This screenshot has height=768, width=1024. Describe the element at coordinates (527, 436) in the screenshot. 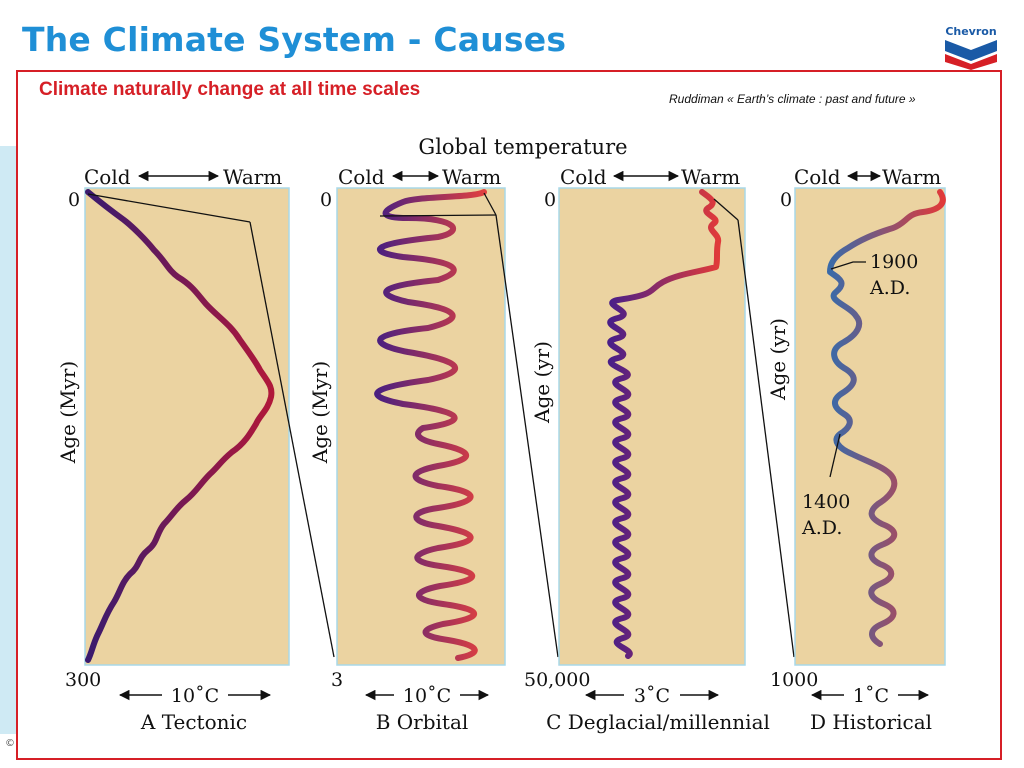

I see `panel-b-connector-diagonal` at that location.